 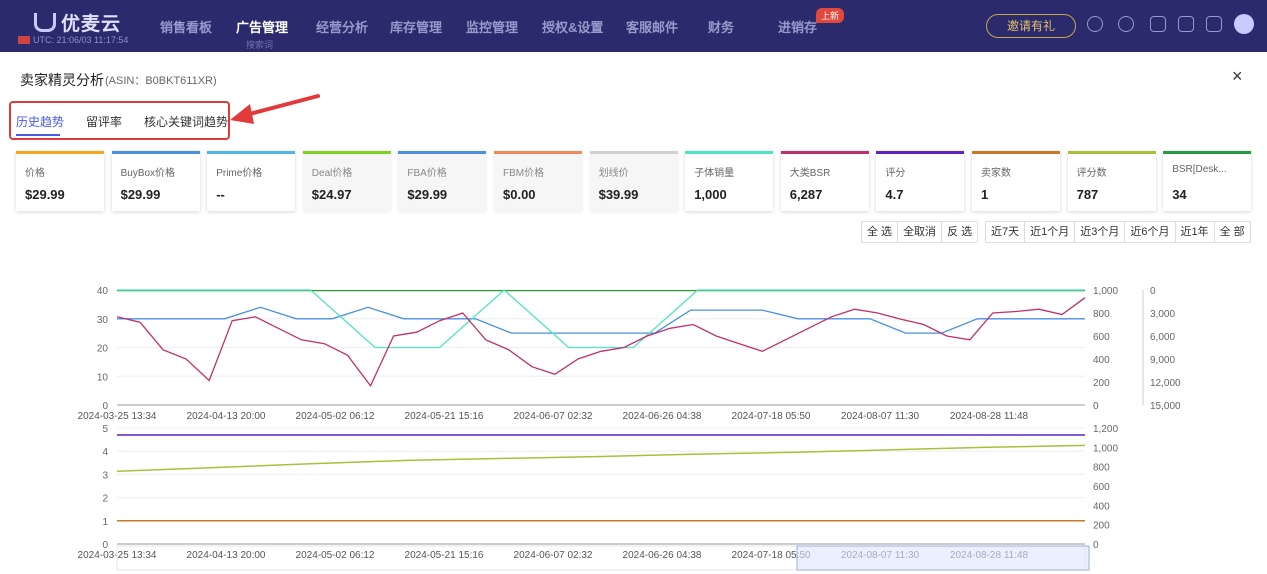 I want to click on server-time: UTC: 21:06/03 11:17:54, so click(x=73, y=40).